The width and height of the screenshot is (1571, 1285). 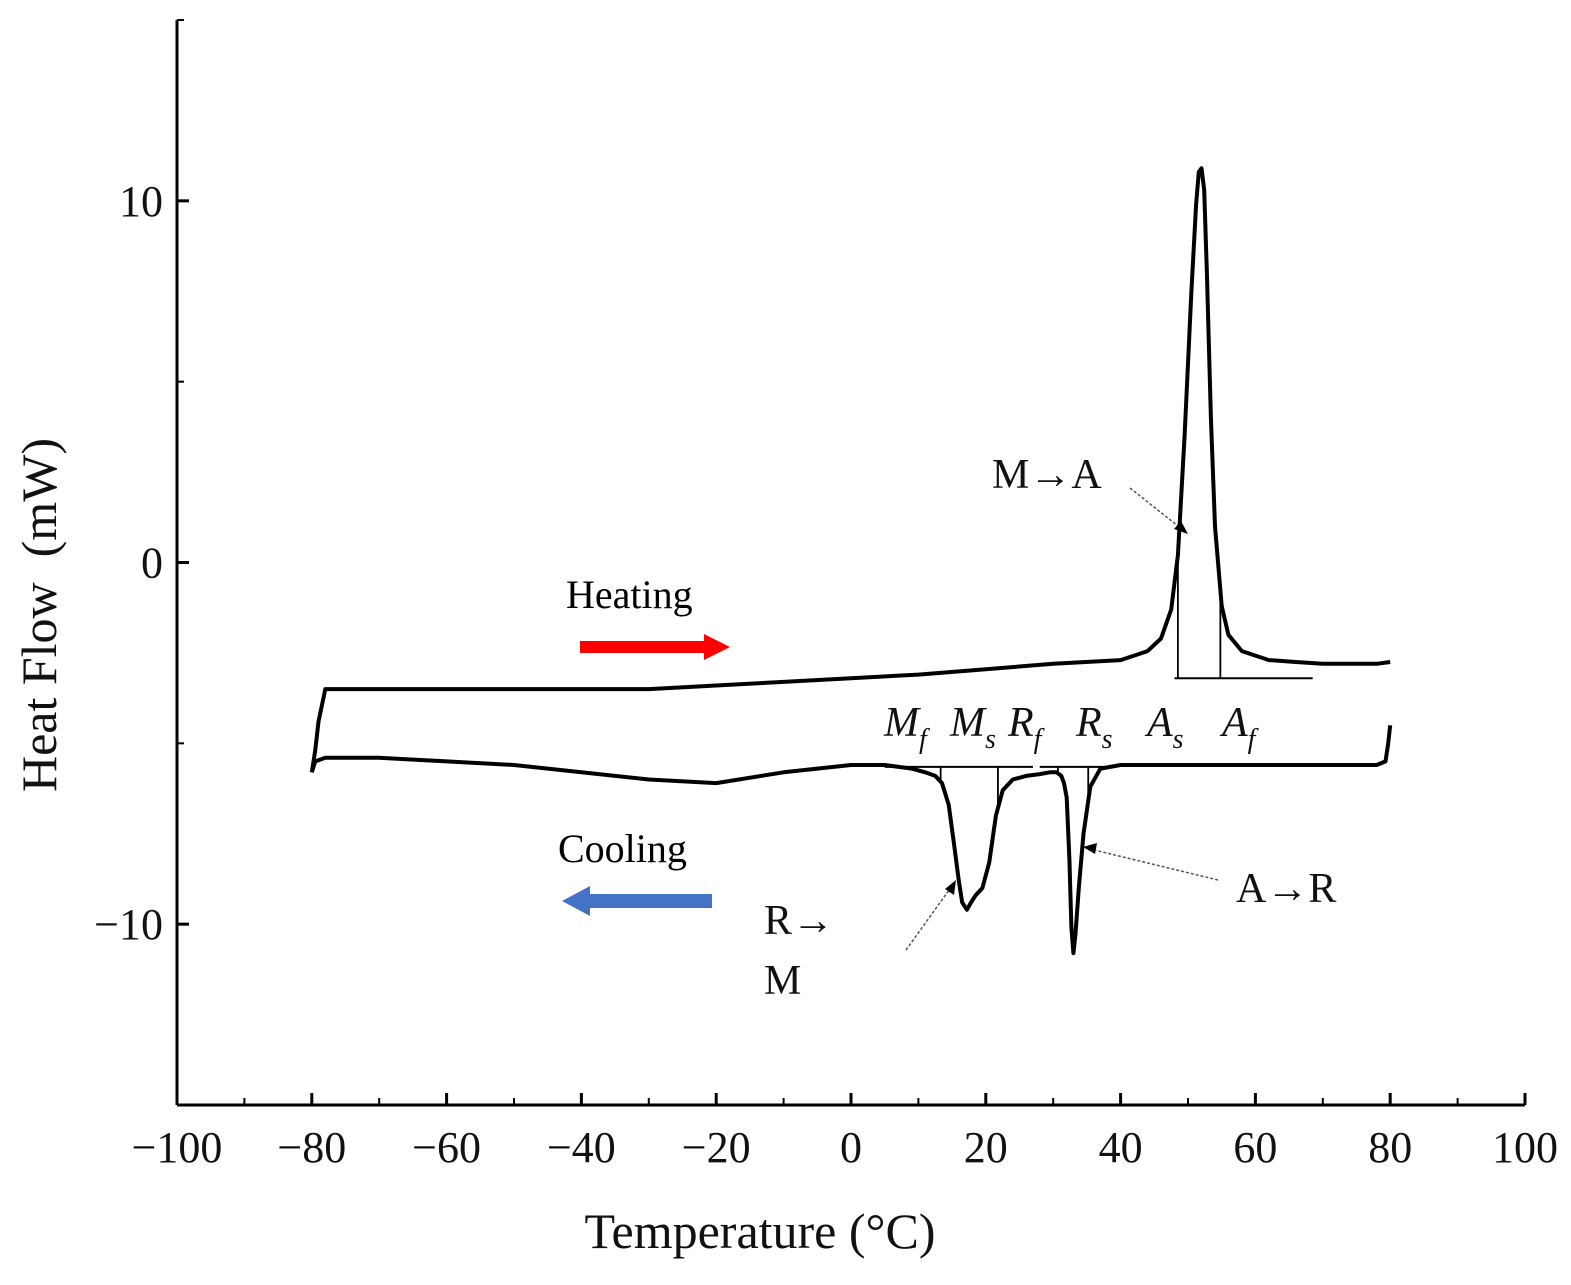 I want to click on rf-label: Rf, so click(x=1026, y=727).